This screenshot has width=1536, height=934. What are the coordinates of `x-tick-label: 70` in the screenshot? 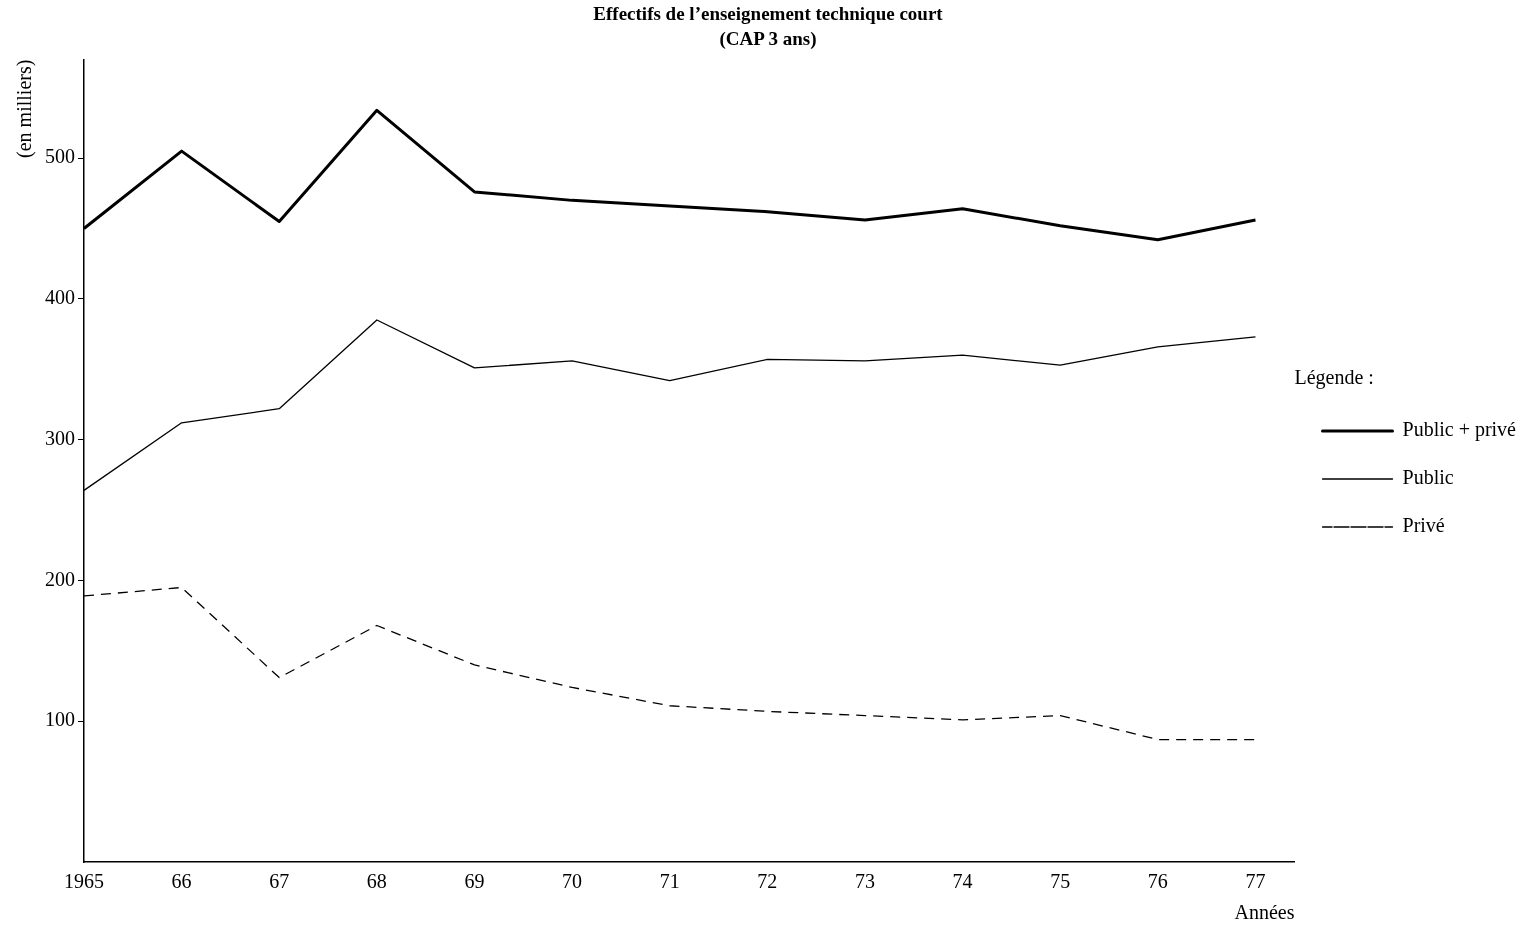 It's located at (572, 881).